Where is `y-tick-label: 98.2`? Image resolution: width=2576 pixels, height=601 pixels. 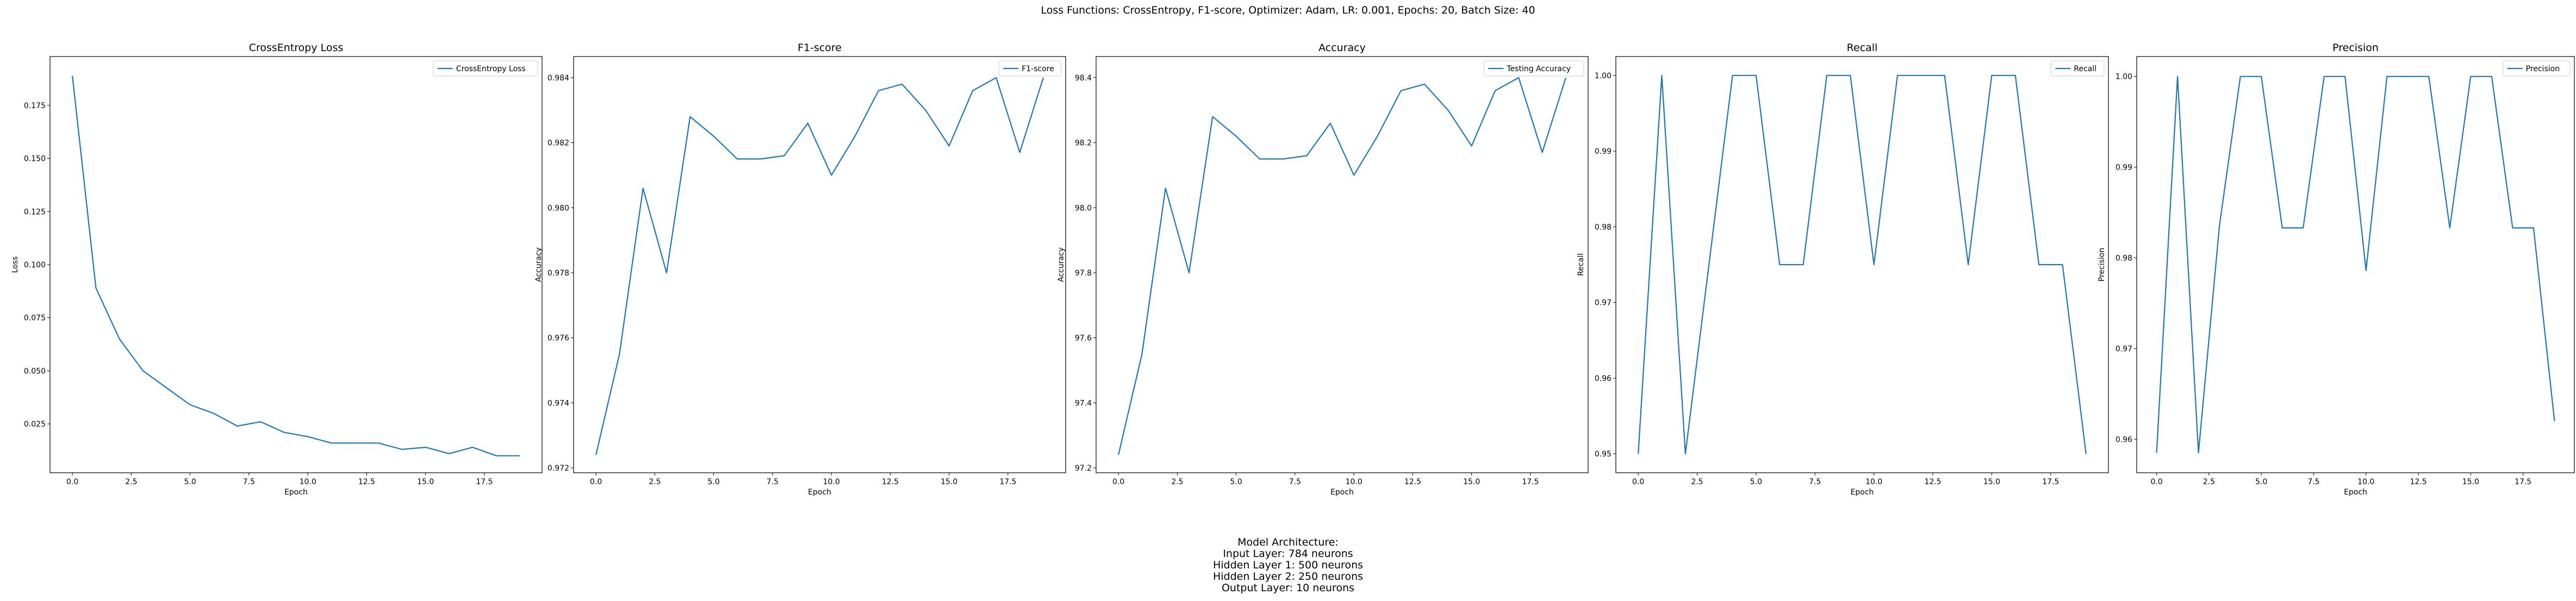 y-tick-label: 98.2 is located at coordinates (1083, 143).